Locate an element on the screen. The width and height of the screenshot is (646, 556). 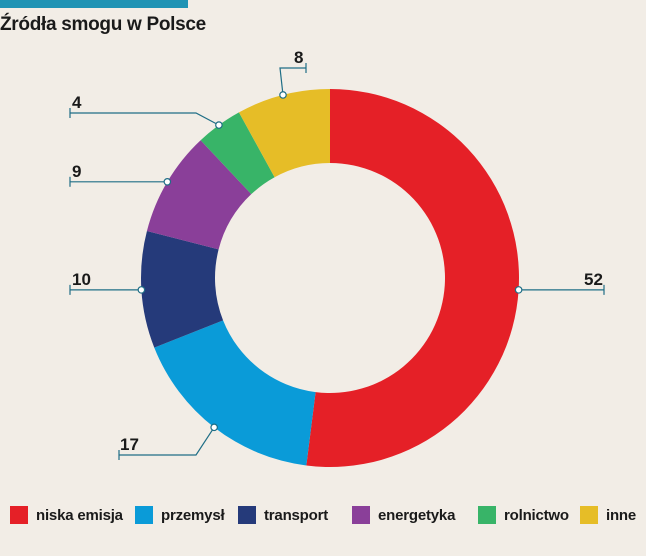
legend-item-transport: transport is located at coordinates (283, 515).